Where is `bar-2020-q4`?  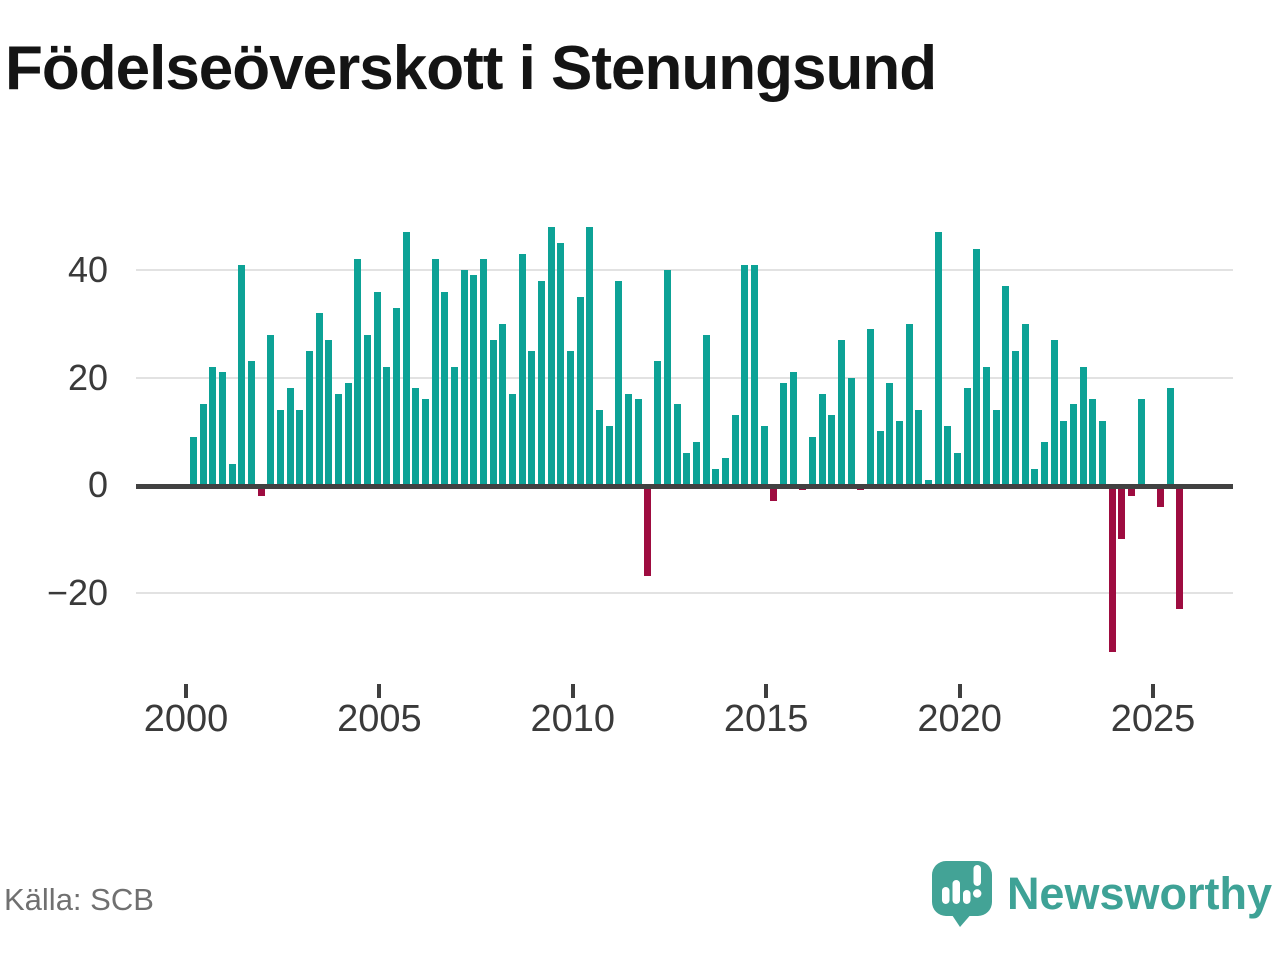 bar-2020-q4 is located at coordinates (996, 447).